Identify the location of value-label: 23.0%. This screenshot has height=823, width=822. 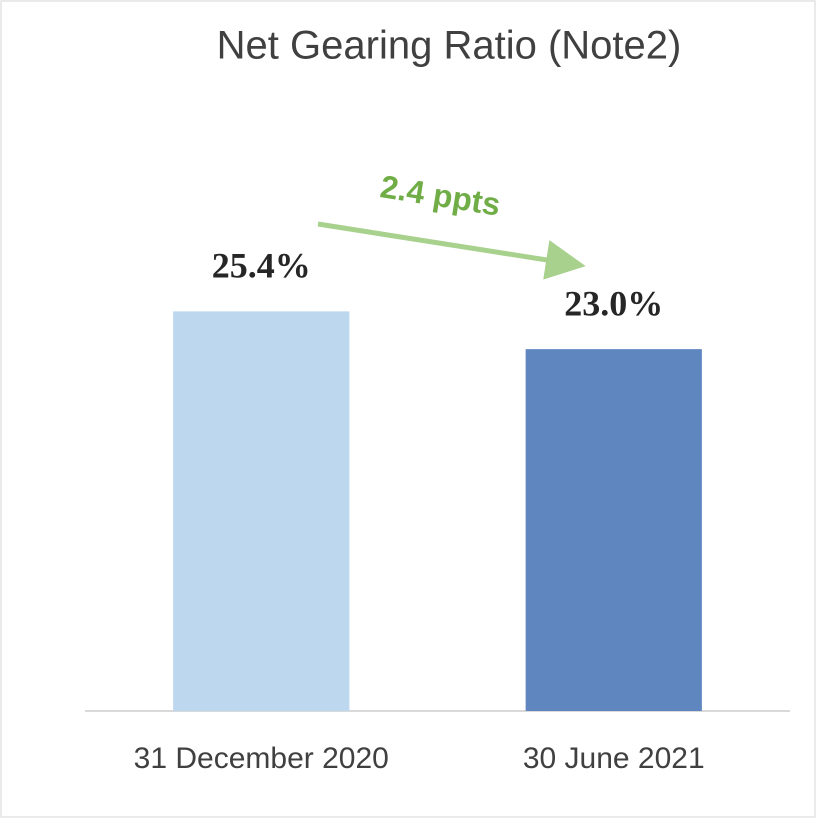
(613, 303).